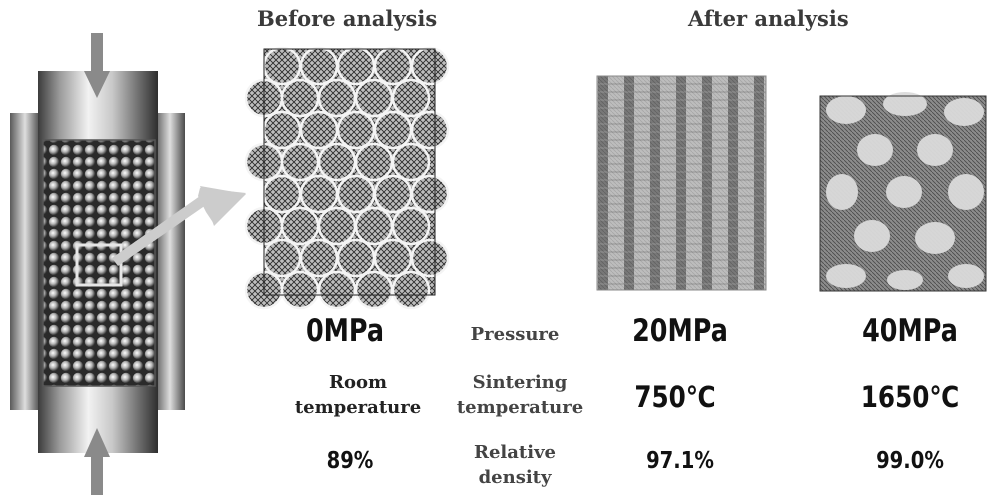  What do you see at coordinates (347, 18) in the screenshot?
I see `before-analysis-heading: Before analysis` at bounding box center [347, 18].